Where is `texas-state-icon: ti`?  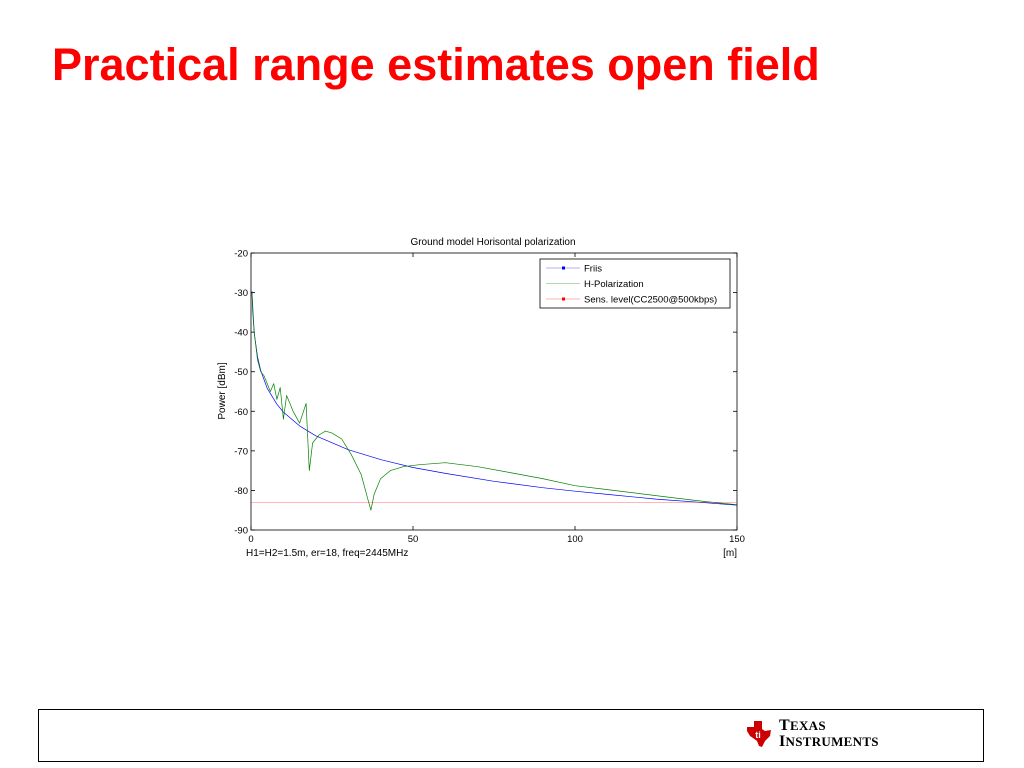
texas-state-icon: ti is located at coordinates (759, 734).